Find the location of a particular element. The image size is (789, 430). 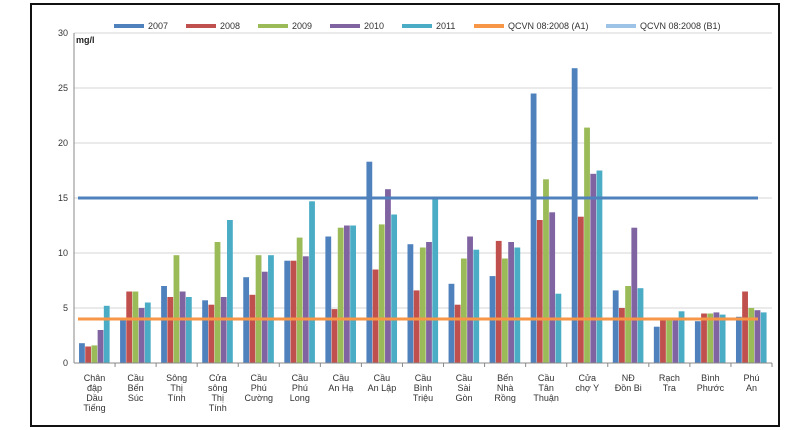

x-category-label: Cửa chợ Y is located at coordinates (587, 383).